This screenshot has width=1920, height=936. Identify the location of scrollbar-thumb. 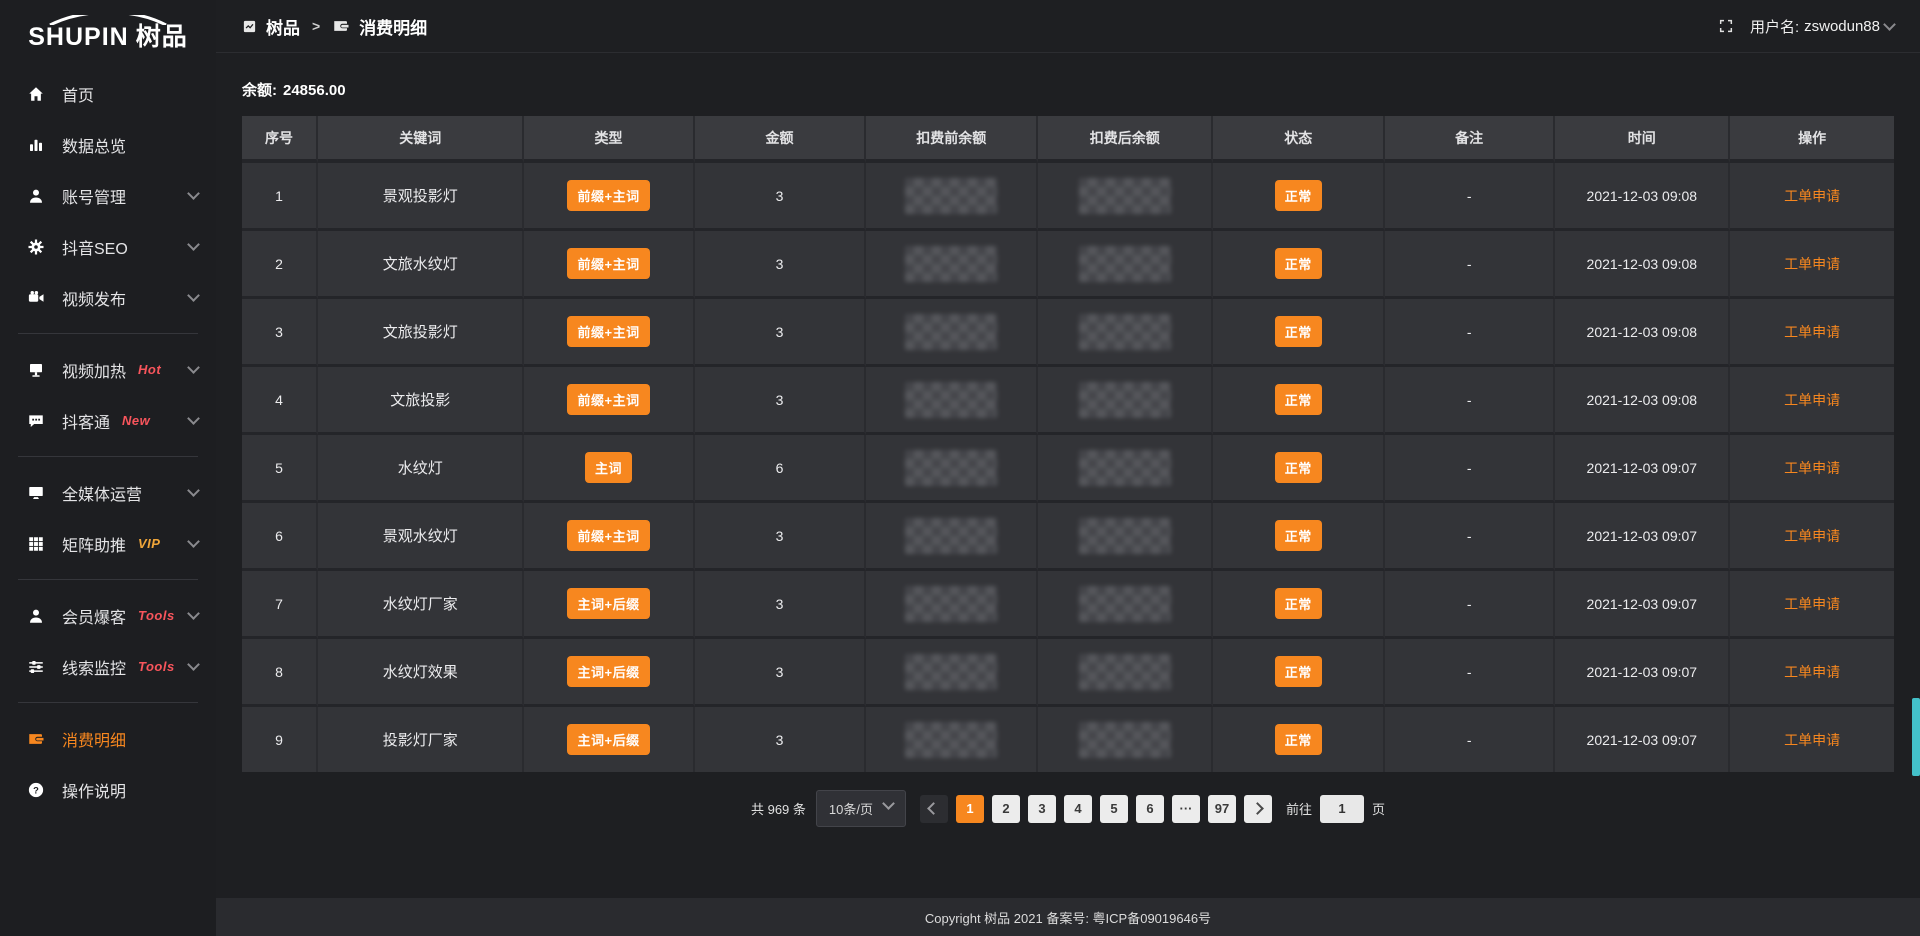
(1916, 737).